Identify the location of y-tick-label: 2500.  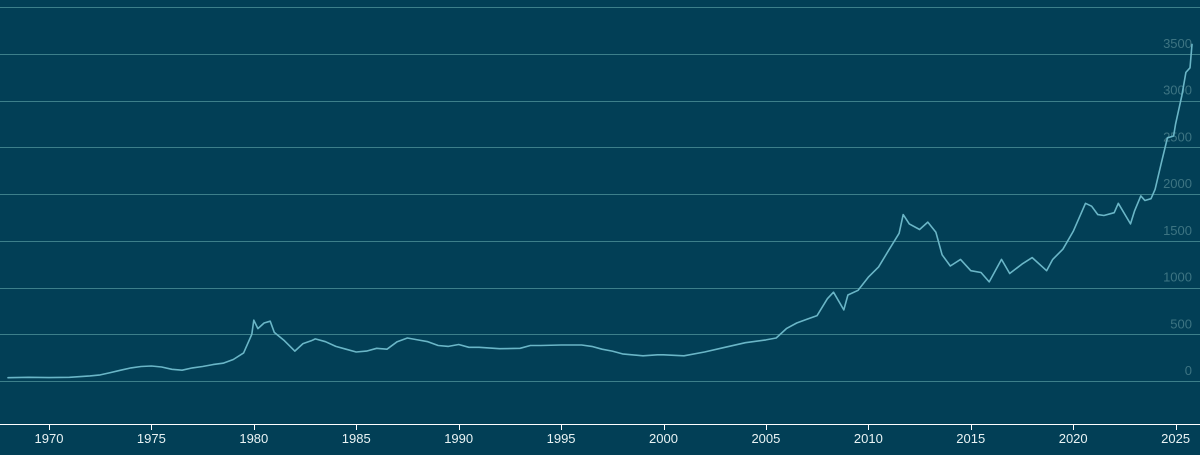
(1177, 136).